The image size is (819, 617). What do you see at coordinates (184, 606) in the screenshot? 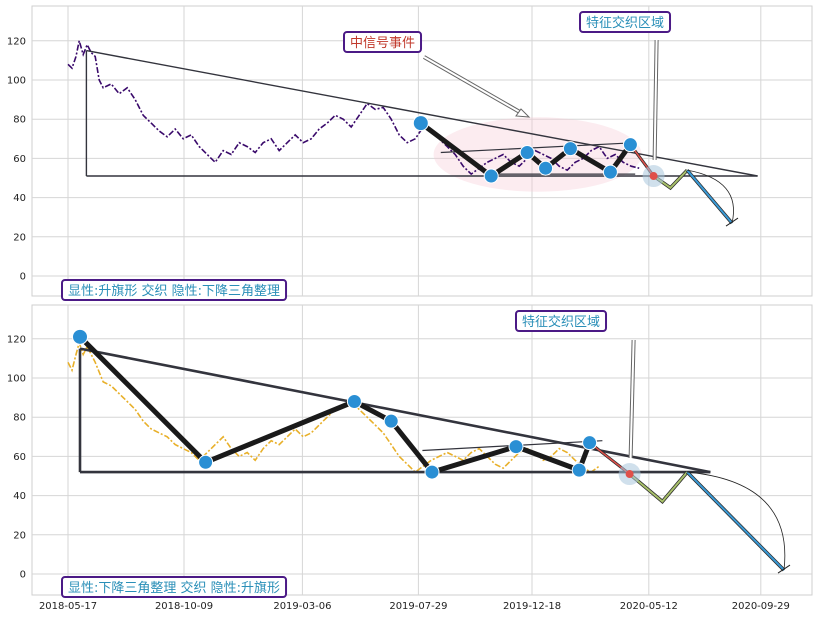
I see `x-tick-label: 2018-10-09` at bounding box center [184, 606].